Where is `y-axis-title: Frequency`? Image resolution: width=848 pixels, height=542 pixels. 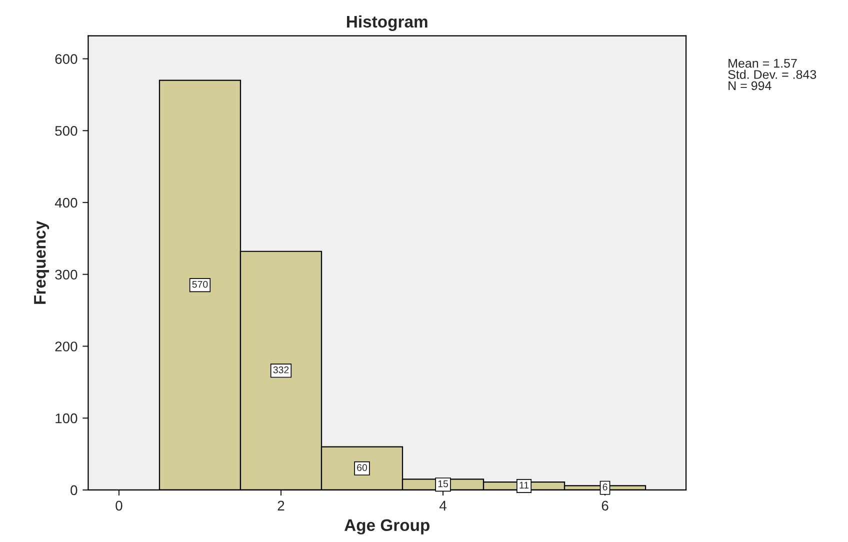
y-axis-title: Frequency is located at coordinates (42, 262).